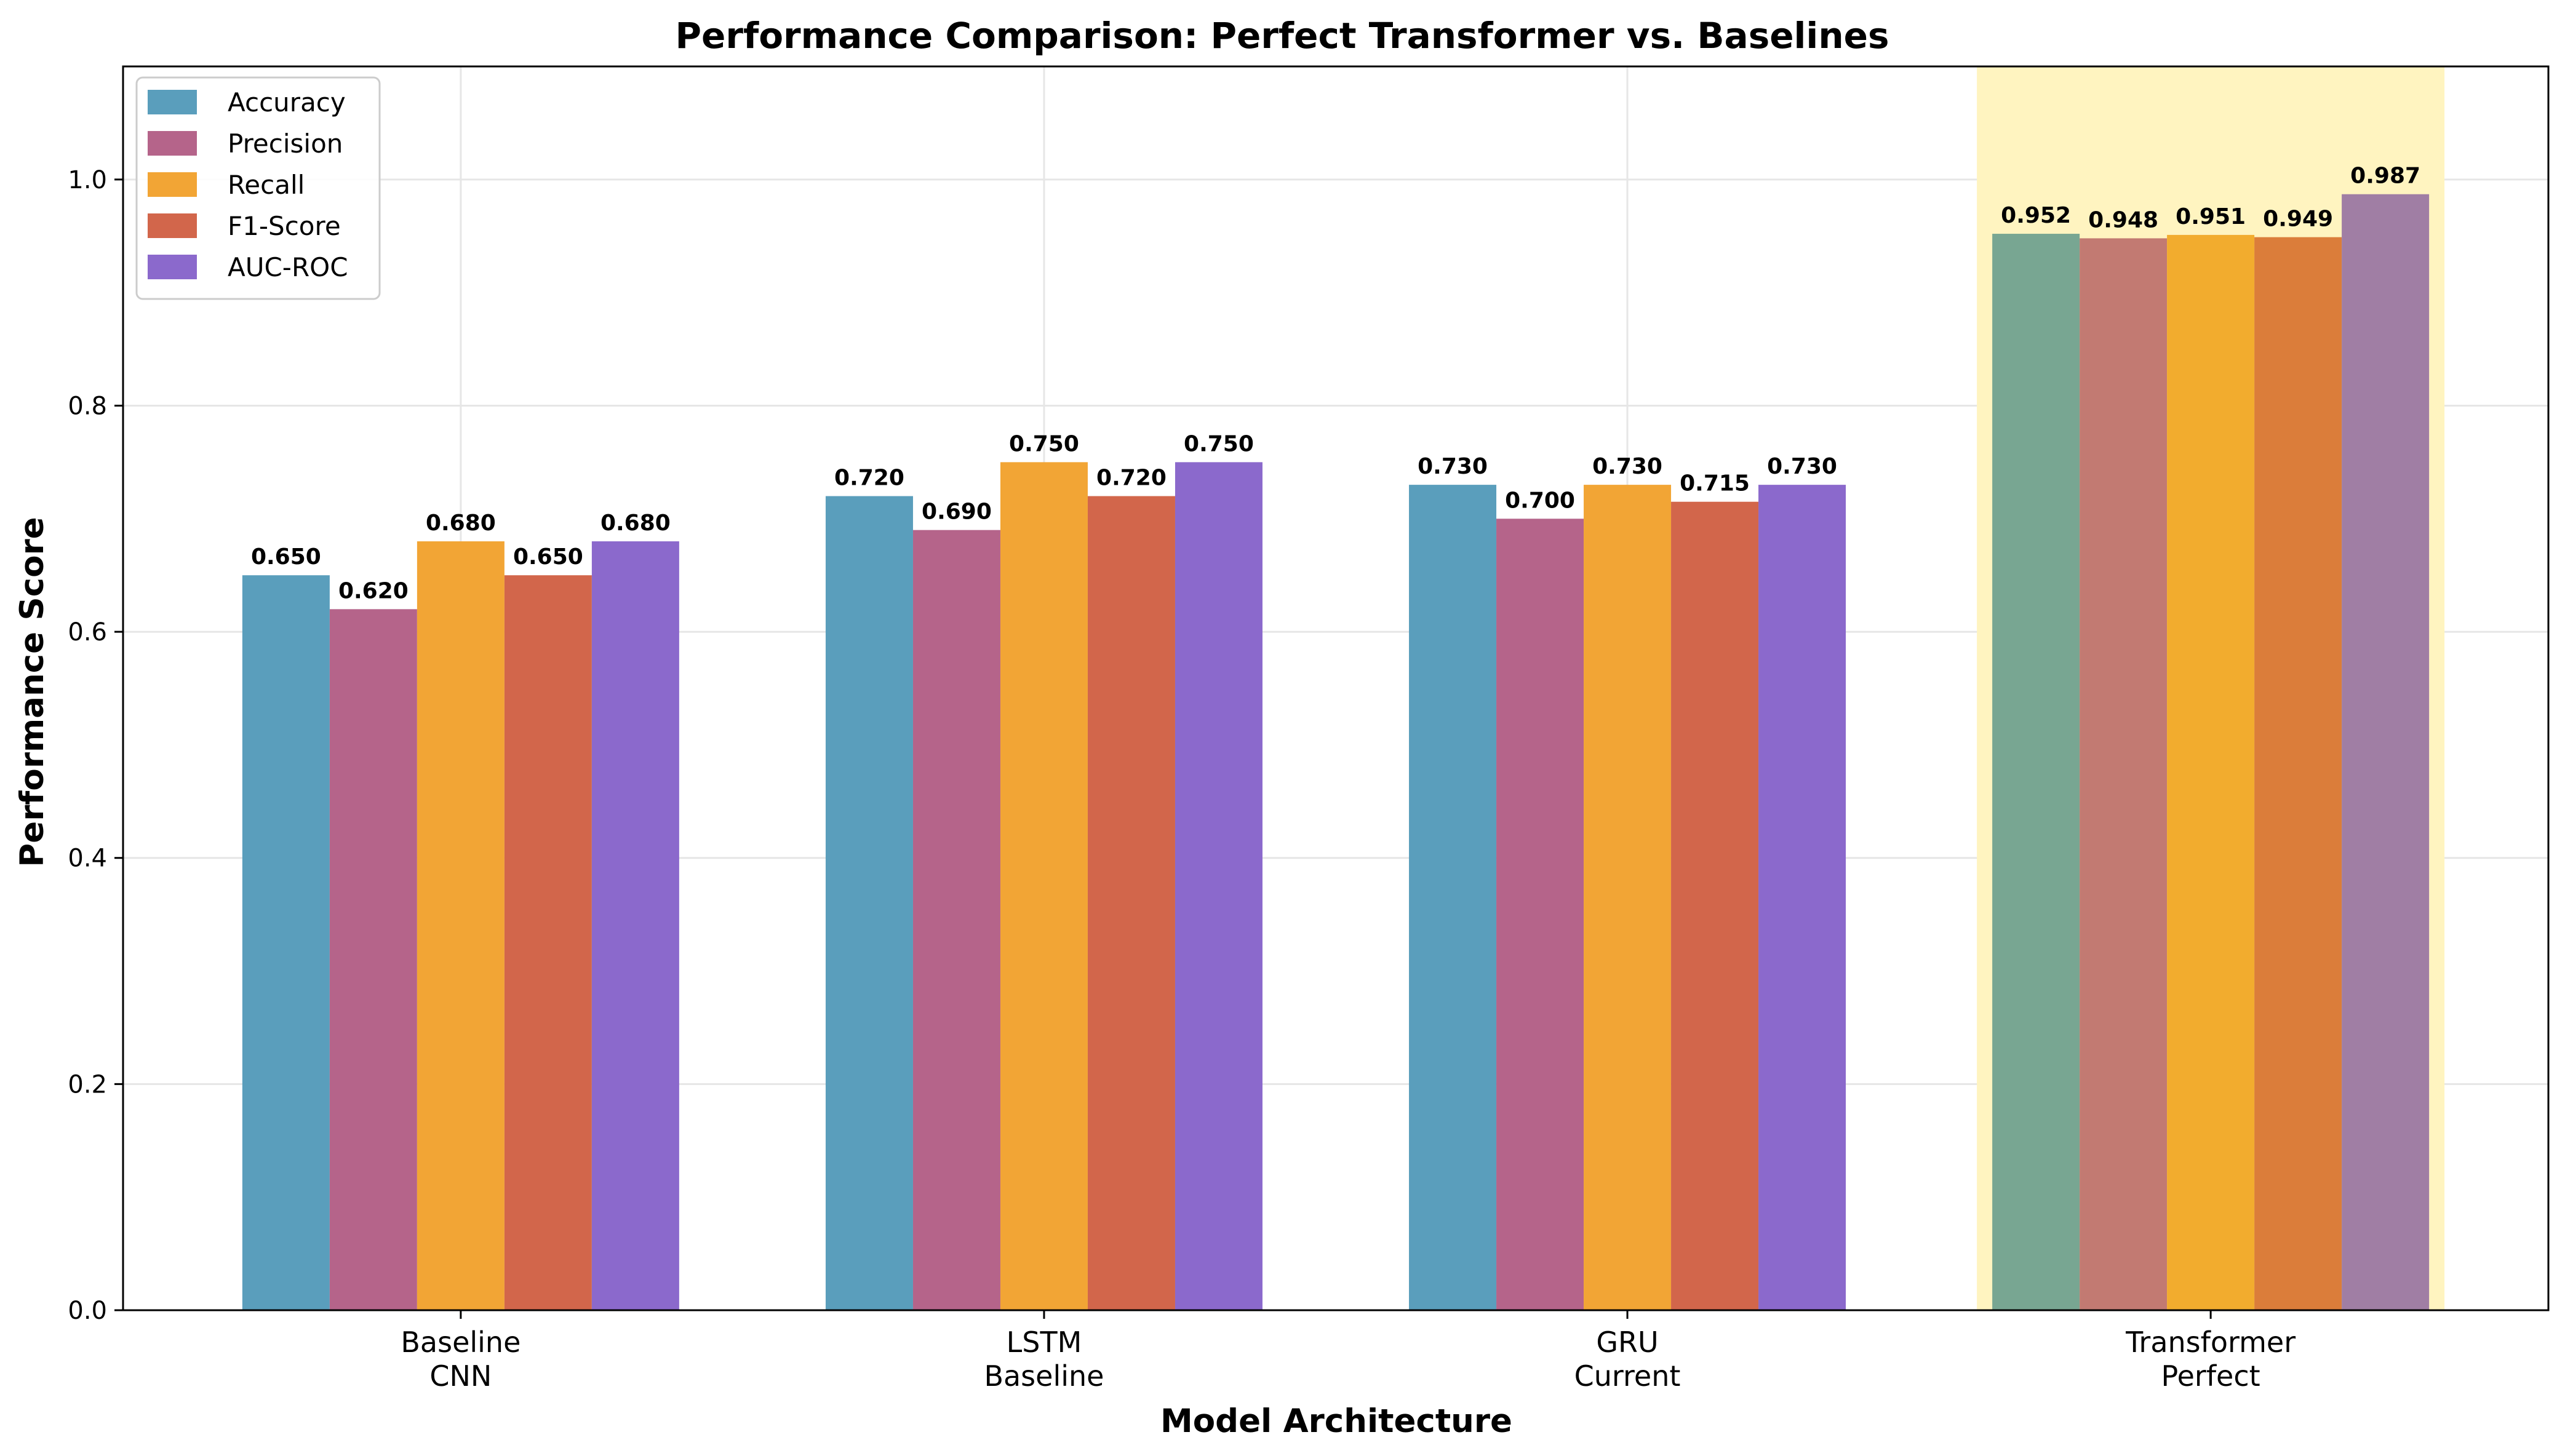 This screenshot has width=2565, height=1456. What do you see at coordinates (287, 102) in the screenshot?
I see `legend-label: Accuracy` at bounding box center [287, 102].